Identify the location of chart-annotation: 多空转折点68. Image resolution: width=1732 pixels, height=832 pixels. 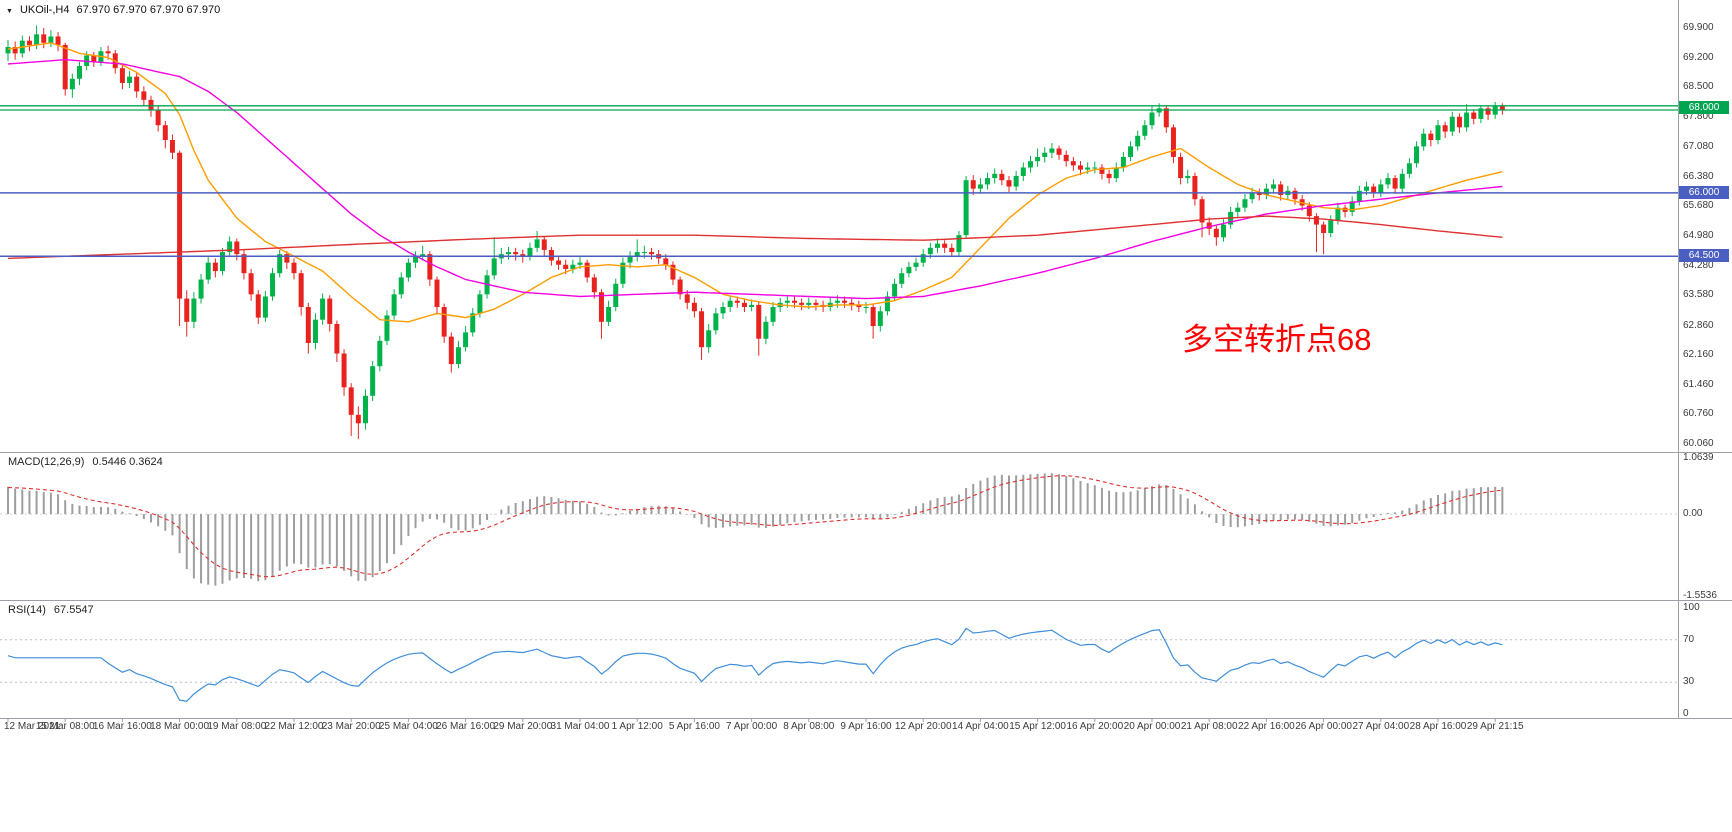
(1277, 339).